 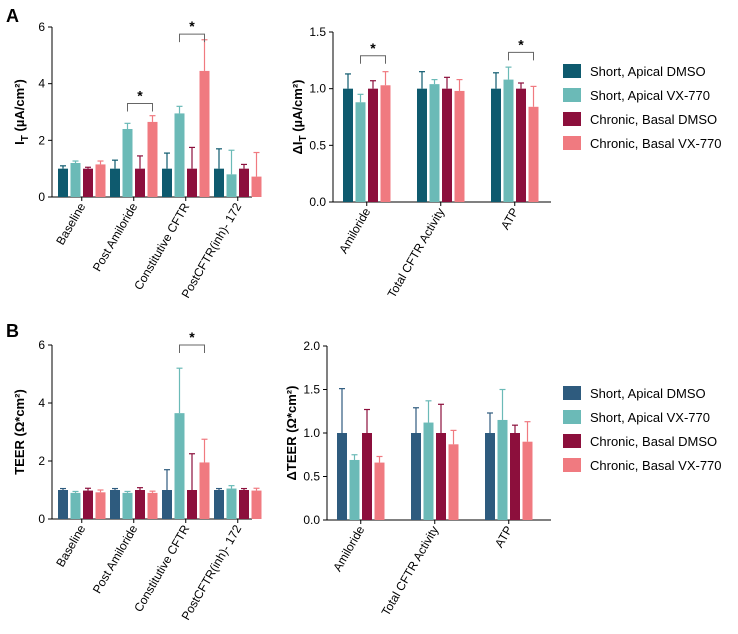 I want to click on y-tick-label: 1.5, so click(x=317, y=32).